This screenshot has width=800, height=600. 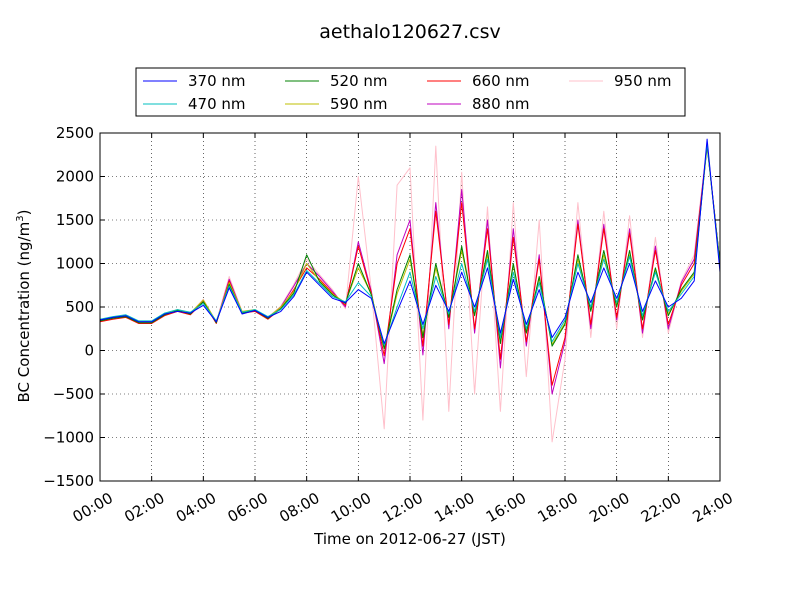 I want to click on x-tick-label: 04:00, so click(x=196, y=507).